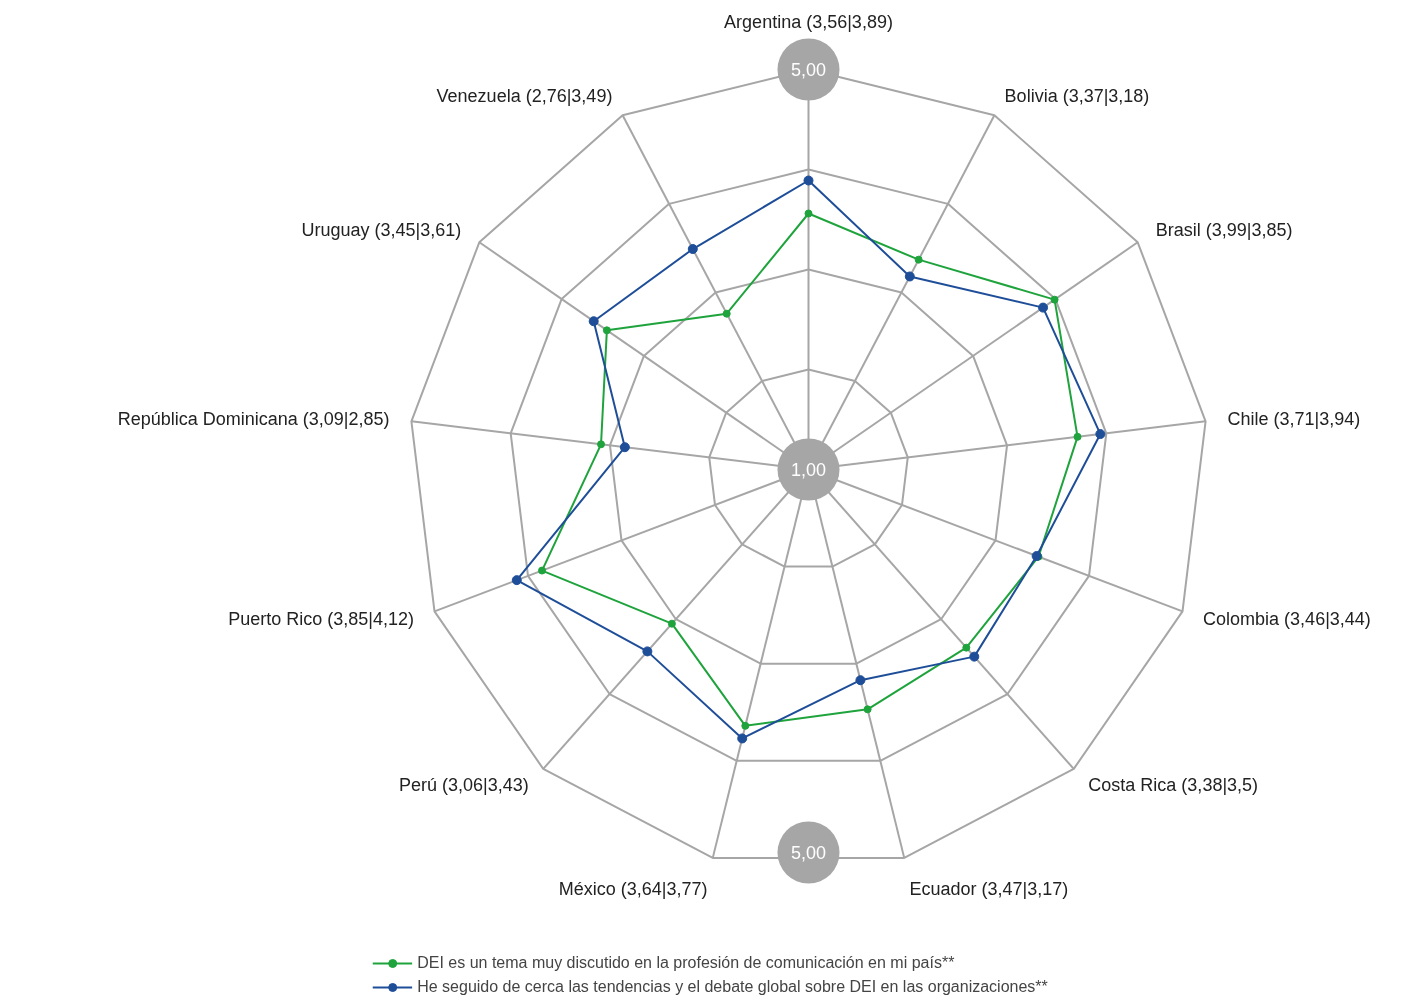  I want to click on spoke-label: Argentina (3,56|3,89), so click(808, 21).